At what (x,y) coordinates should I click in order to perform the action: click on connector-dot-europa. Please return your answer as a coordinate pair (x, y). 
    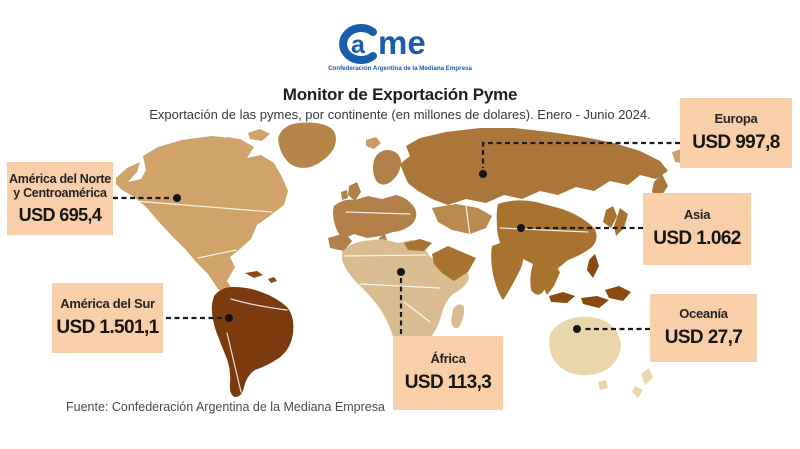
    Looking at the image, I should click on (483, 174).